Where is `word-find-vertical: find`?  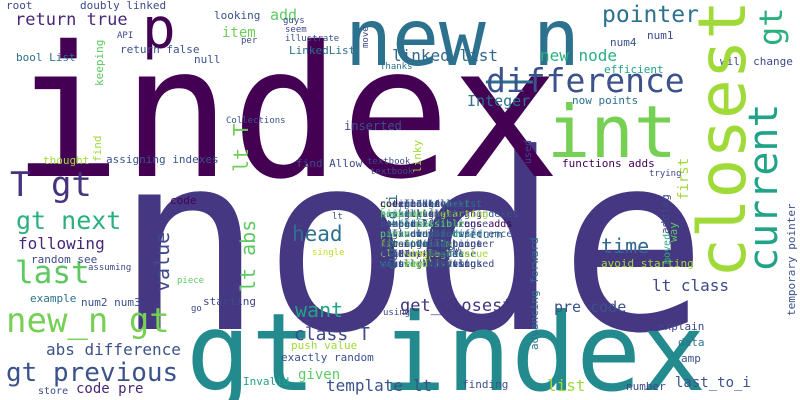 word-find-vertical: find is located at coordinates (97, 149).